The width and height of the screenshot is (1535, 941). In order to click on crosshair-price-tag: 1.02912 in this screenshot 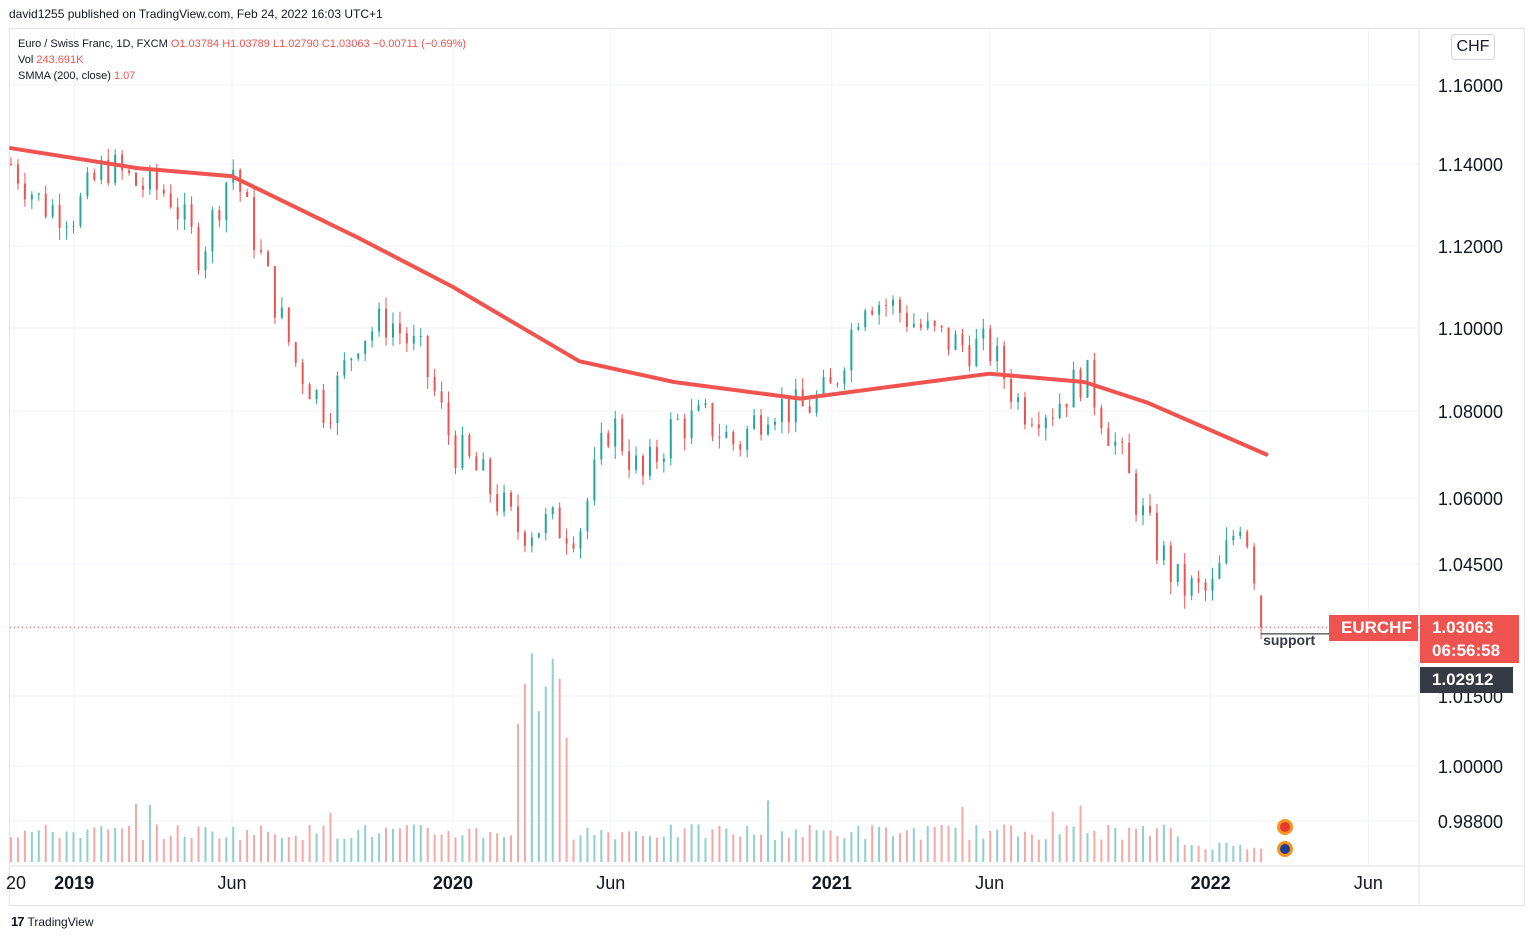, I will do `click(1466, 680)`.